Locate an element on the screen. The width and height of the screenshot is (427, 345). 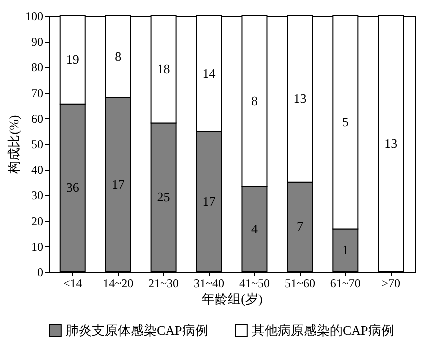
y-tick-label: 90 is located at coordinates (38, 42).